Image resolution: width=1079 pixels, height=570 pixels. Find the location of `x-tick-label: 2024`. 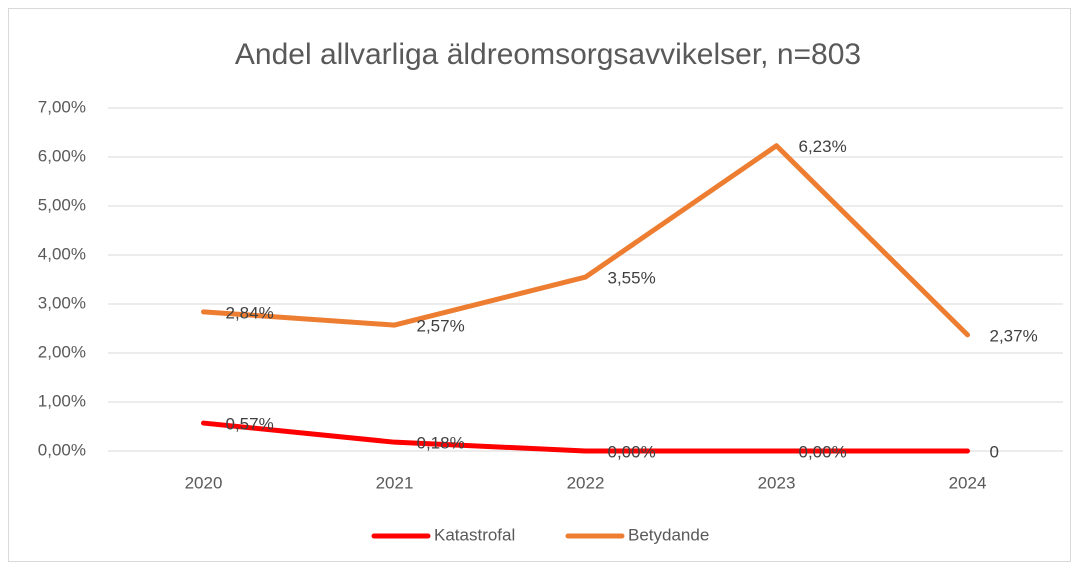

x-tick-label: 2024 is located at coordinates (968, 482).